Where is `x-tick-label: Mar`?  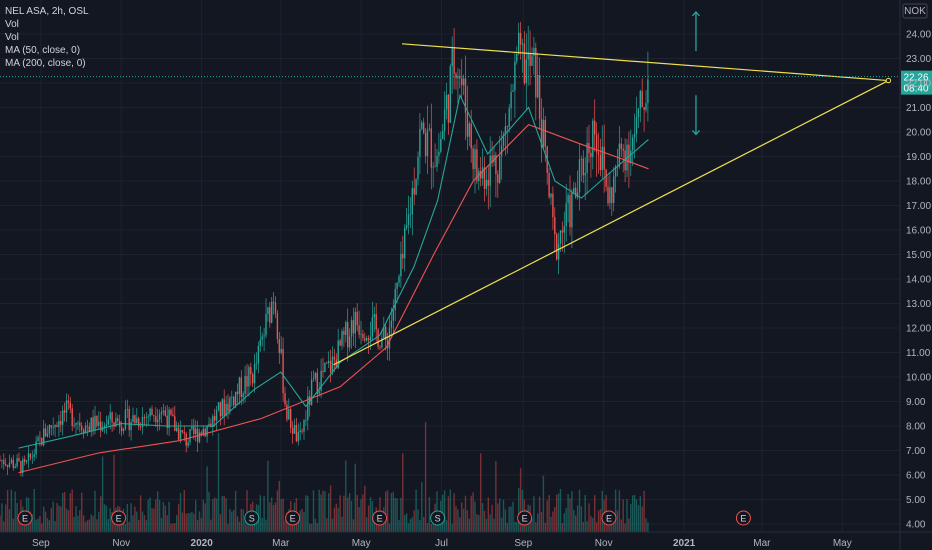 x-tick-label: Mar is located at coordinates (281, 543).